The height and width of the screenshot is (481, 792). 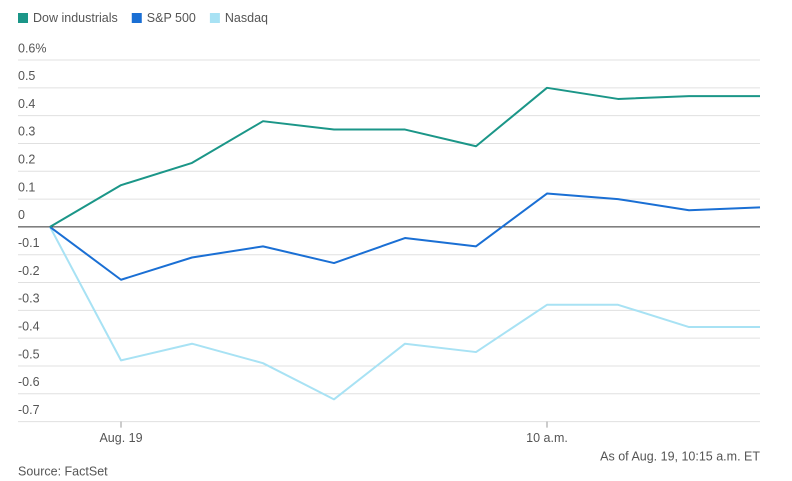 I want to click on y-tick-label: 0.1, so click(x=26, y=187).